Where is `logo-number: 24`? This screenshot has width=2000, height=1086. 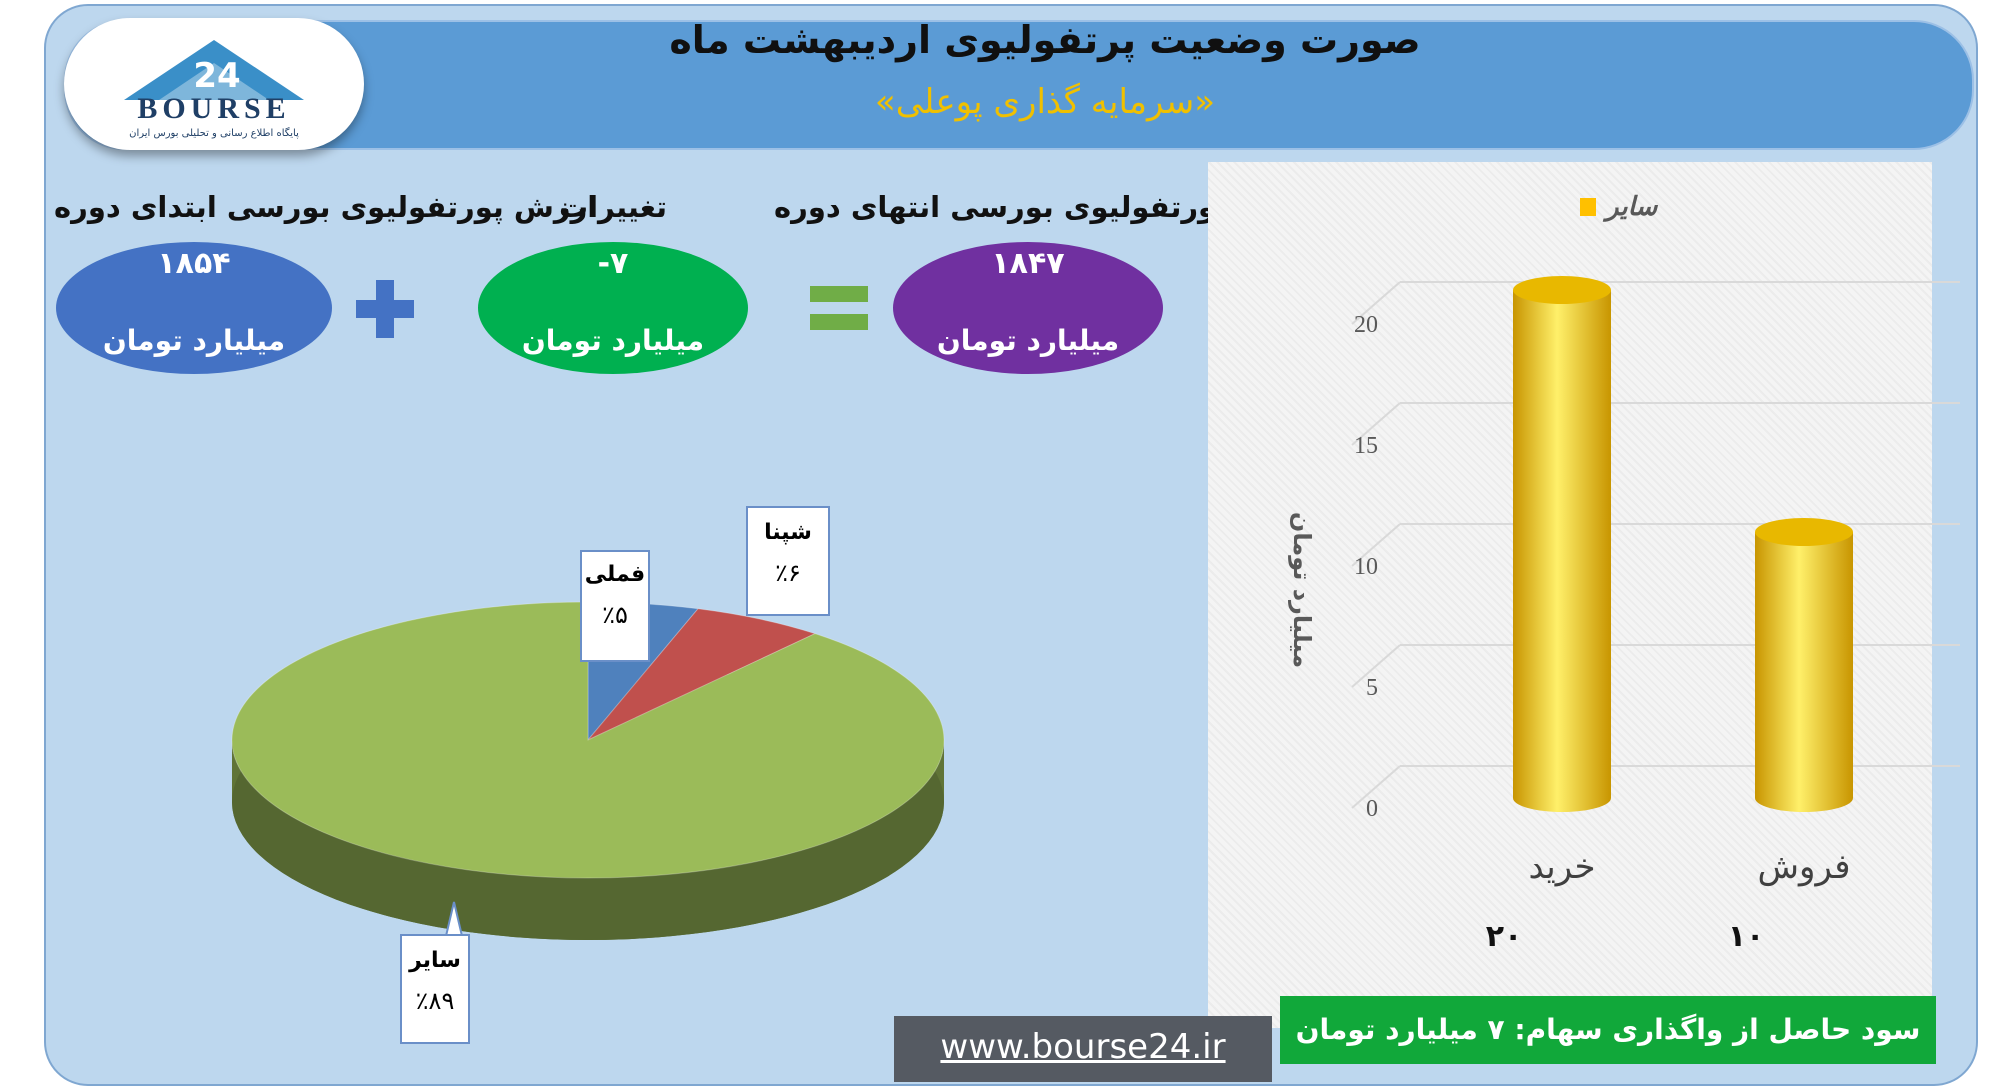
logo-number: 24 is located at coordinates (217, 76).